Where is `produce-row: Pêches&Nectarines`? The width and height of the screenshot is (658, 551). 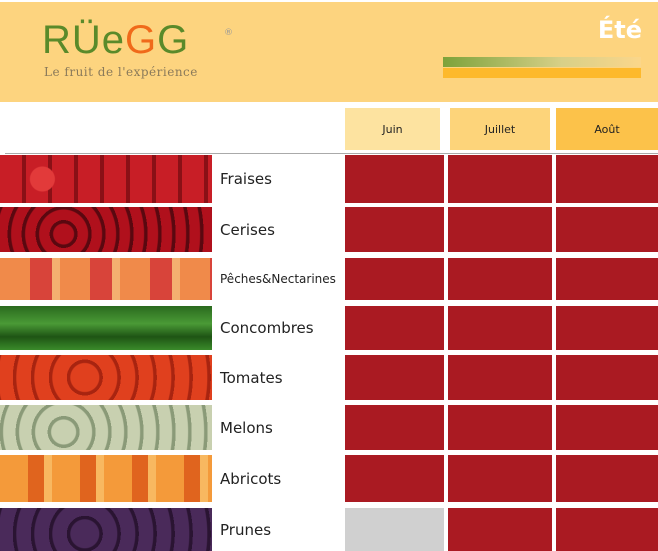
produce-row: Pêches&Nectarines is located at coordinates (329, 279).